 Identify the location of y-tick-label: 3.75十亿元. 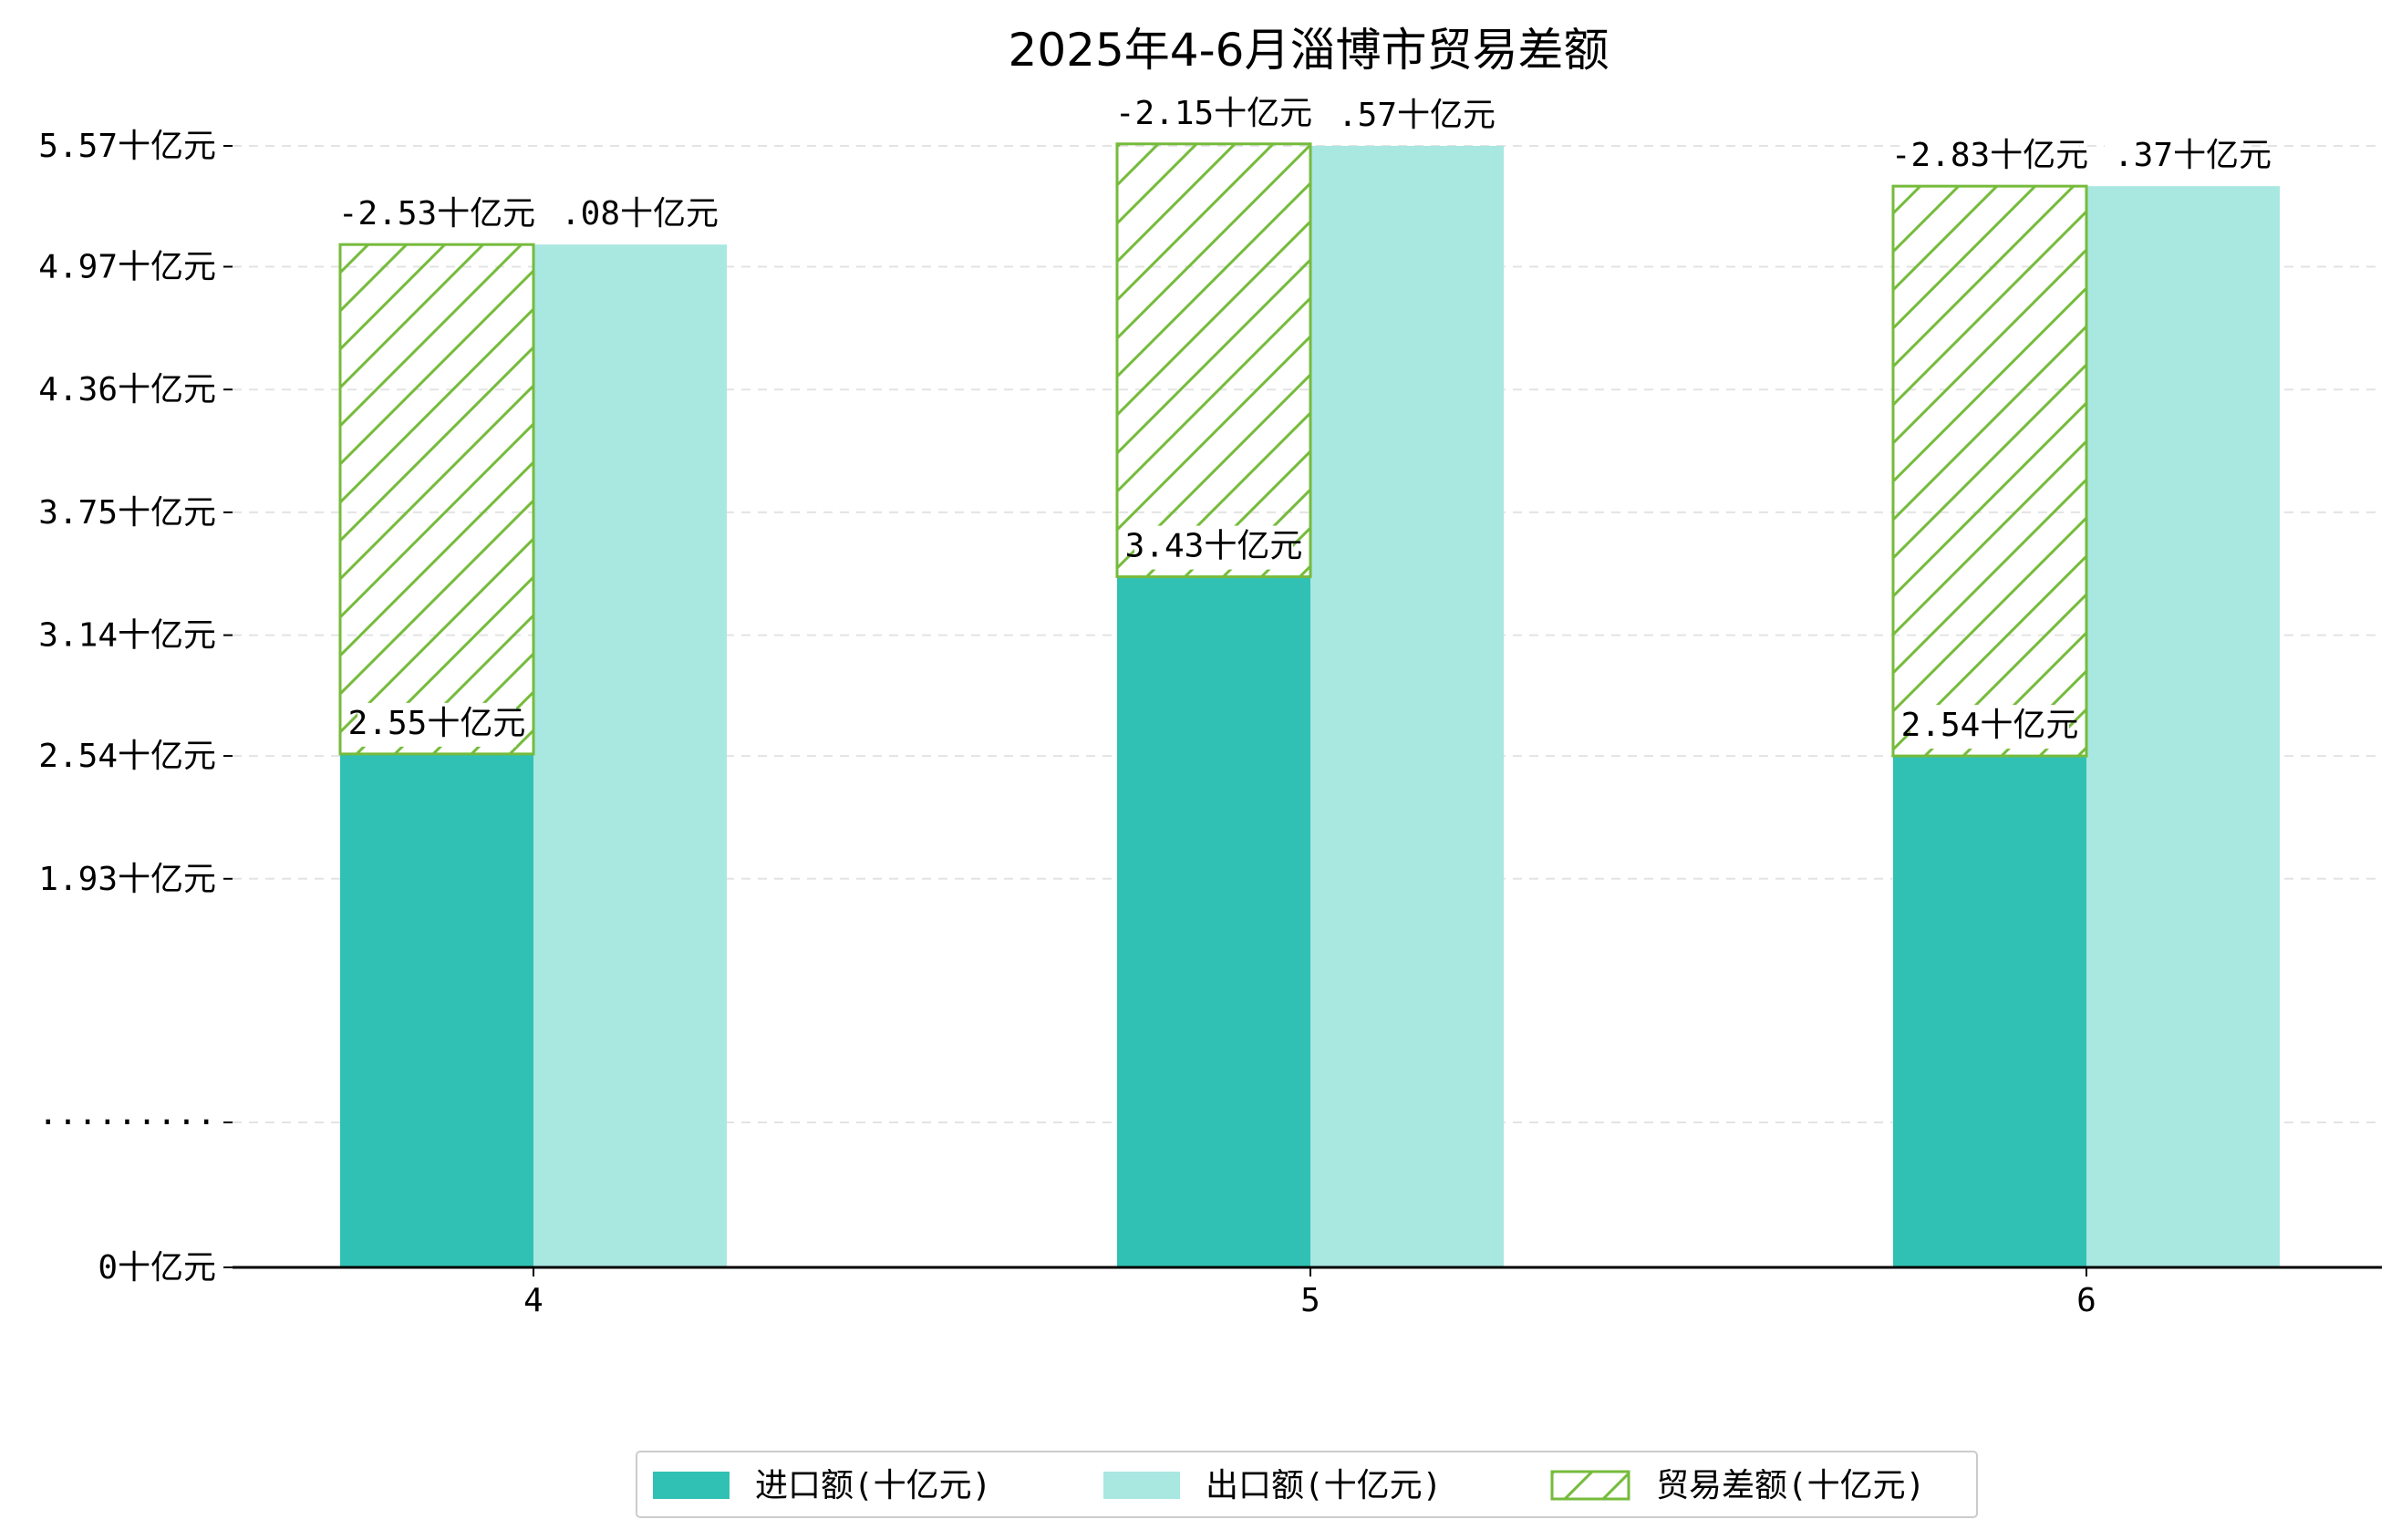
(127, 513).